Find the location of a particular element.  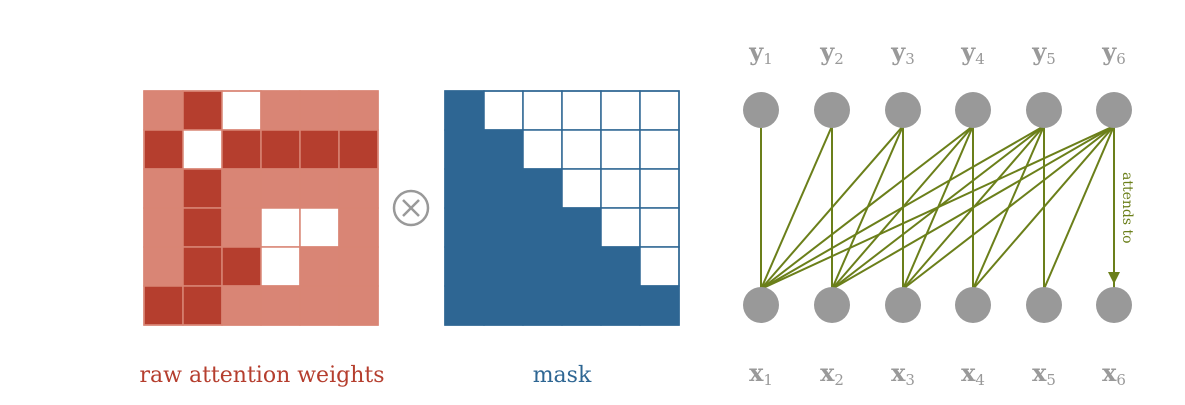

edge-y6-x4 is located at coordinates (1043, 207).